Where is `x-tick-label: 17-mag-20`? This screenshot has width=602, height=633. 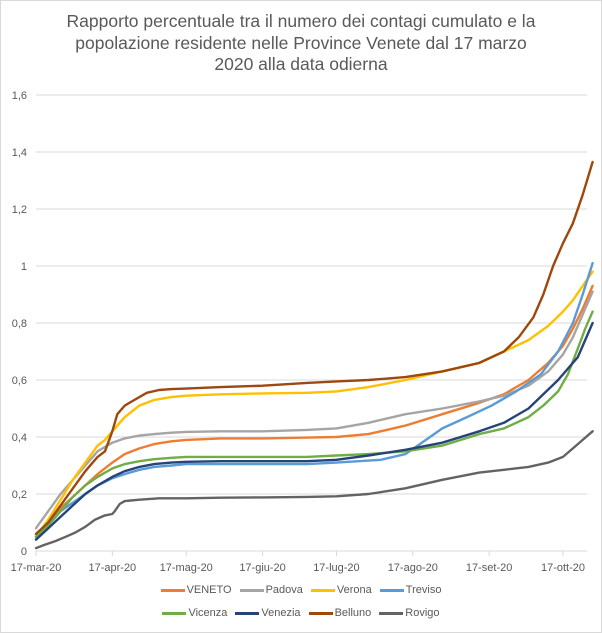
x-tick-label: 17-mag-20 is located at coordinates (186, 568).